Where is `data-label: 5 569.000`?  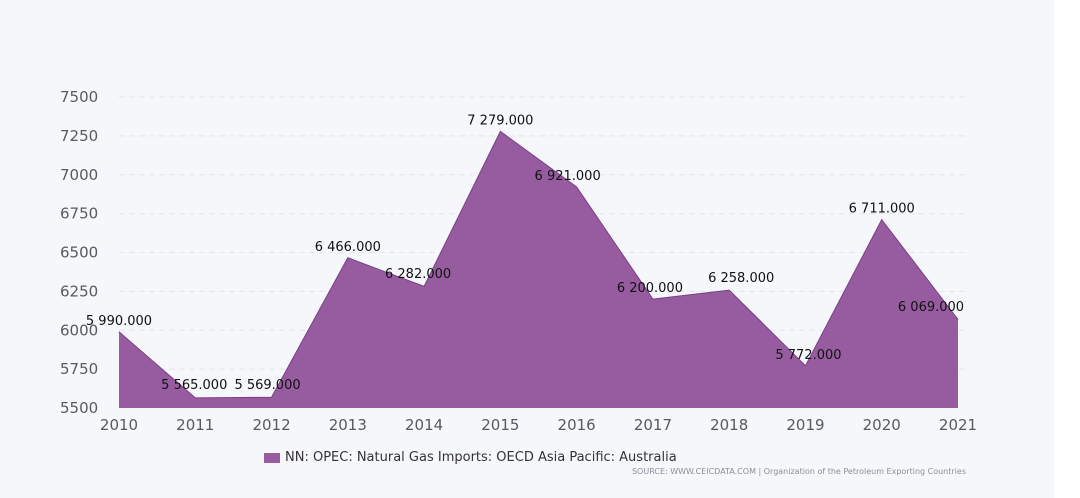 data-label: 5 569.000 is located at coordinates (267, 385).